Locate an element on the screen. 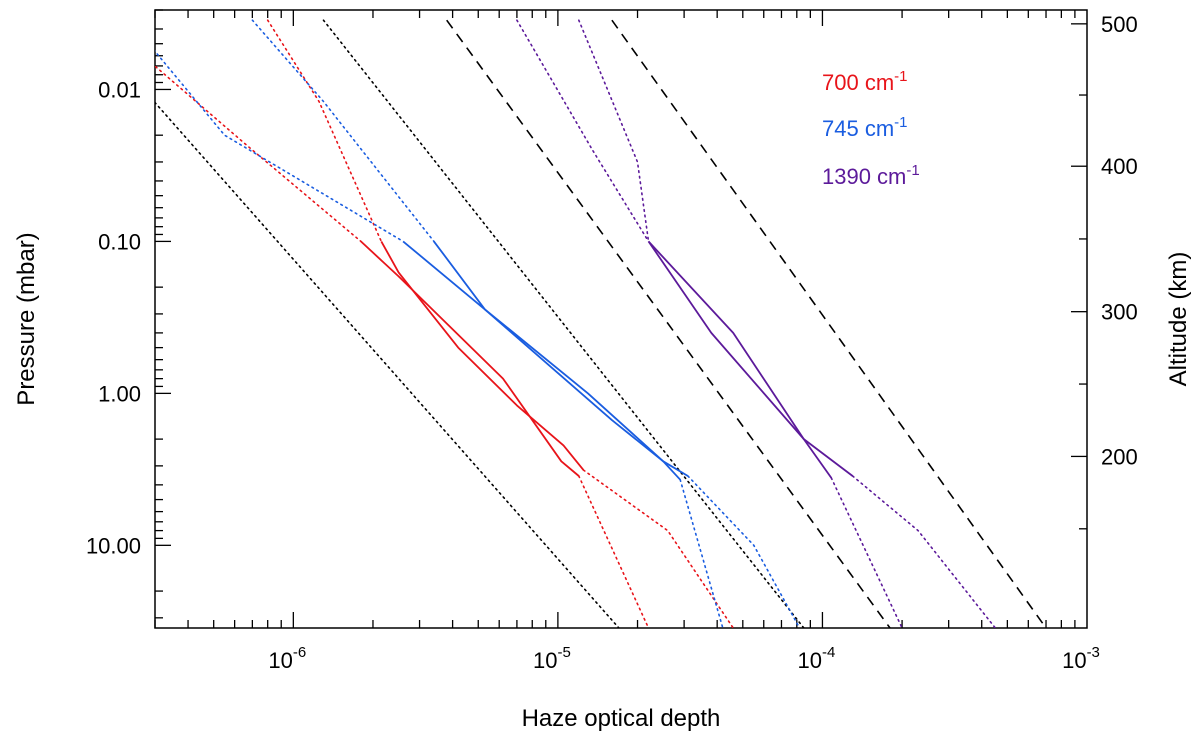 This screenshot has height=740, width=1200. y-axis-title-right: Altitude (km) is located at coordinates (1178, 319).